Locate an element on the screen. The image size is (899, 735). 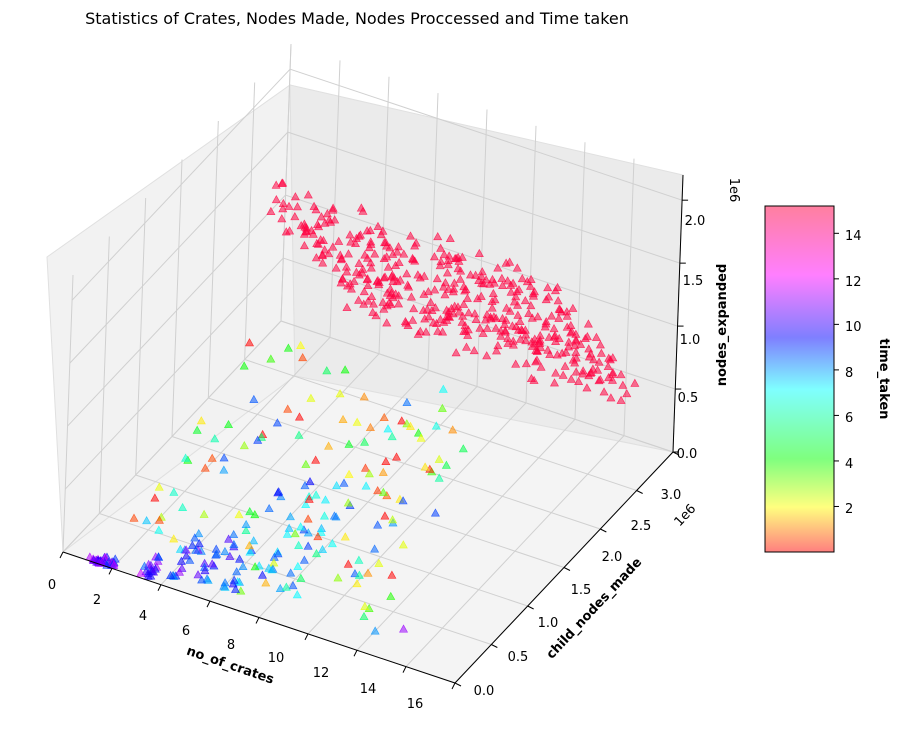
y-tick-label: 1.0 is located at coordinates (548, 623).